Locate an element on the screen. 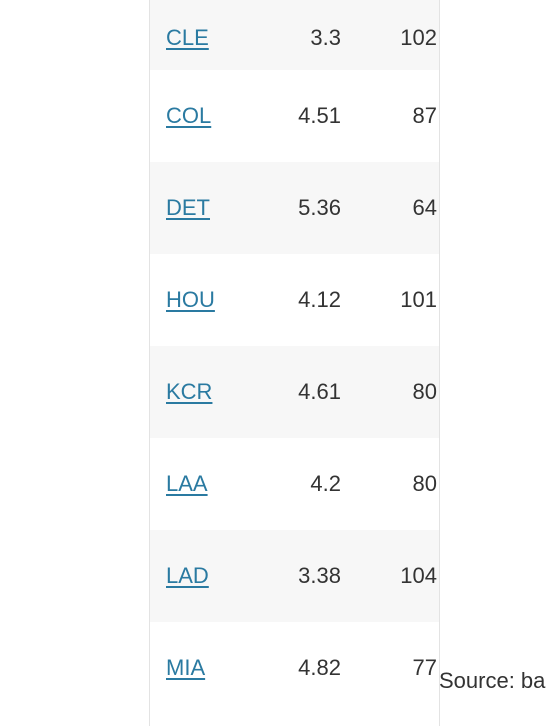 This screenshot has height=726, width=547. team-link: KCR is located at coordinates (189, 391).